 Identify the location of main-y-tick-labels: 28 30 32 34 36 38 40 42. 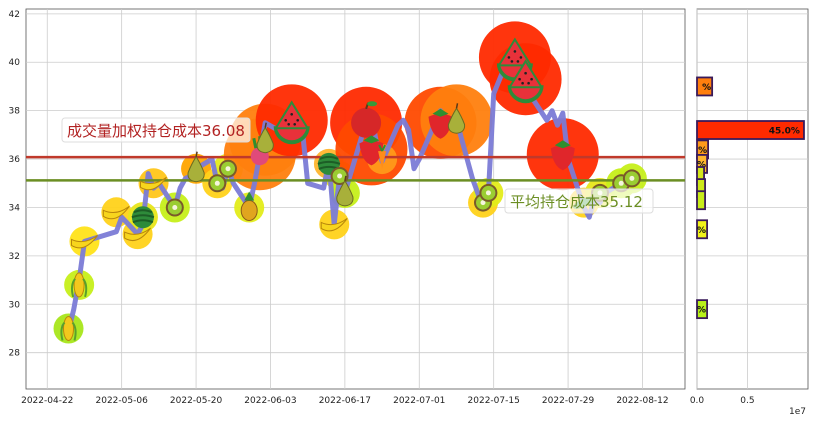
(15, 184).